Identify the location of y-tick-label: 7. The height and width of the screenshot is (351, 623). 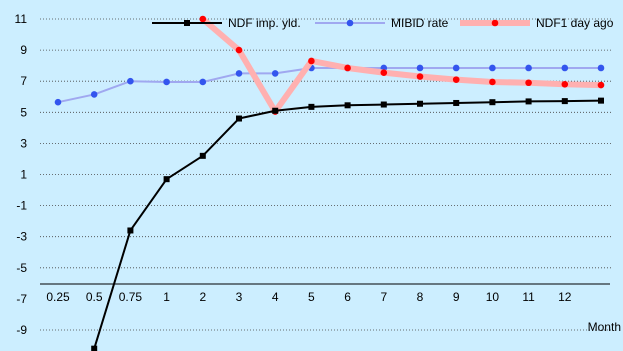
(23, 81).